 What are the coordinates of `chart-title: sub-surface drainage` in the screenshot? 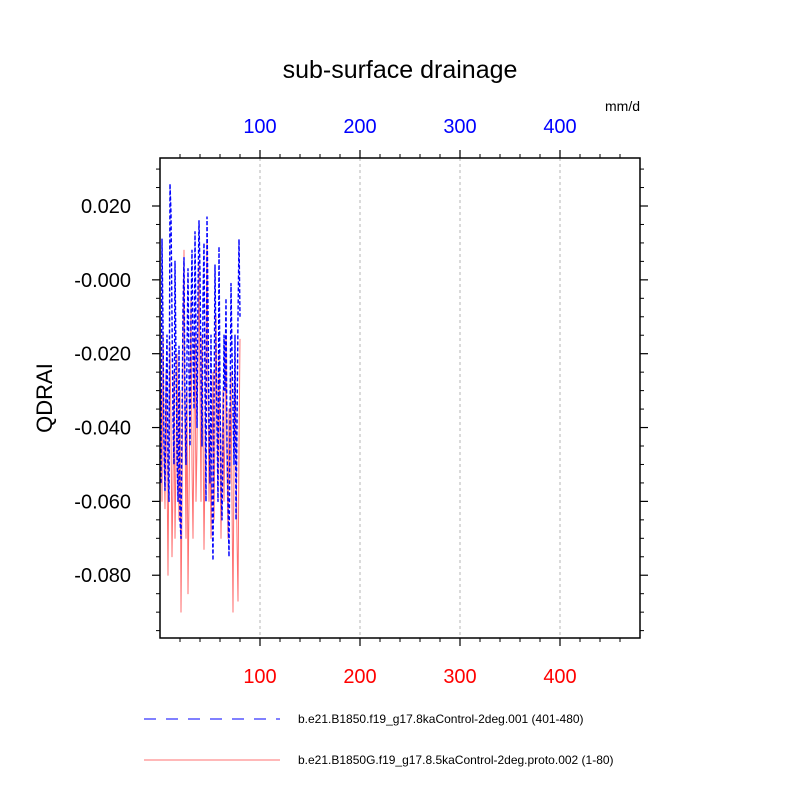 It's located at (400, 70).